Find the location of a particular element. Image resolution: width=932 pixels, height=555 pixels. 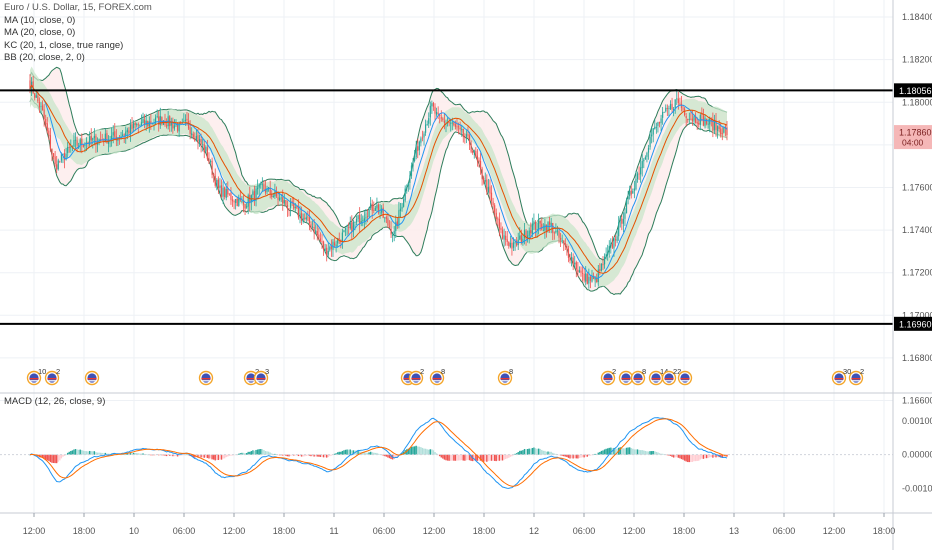

bb-legend: BB (20, close, 2, 0) is located at coordinates (44, 57).